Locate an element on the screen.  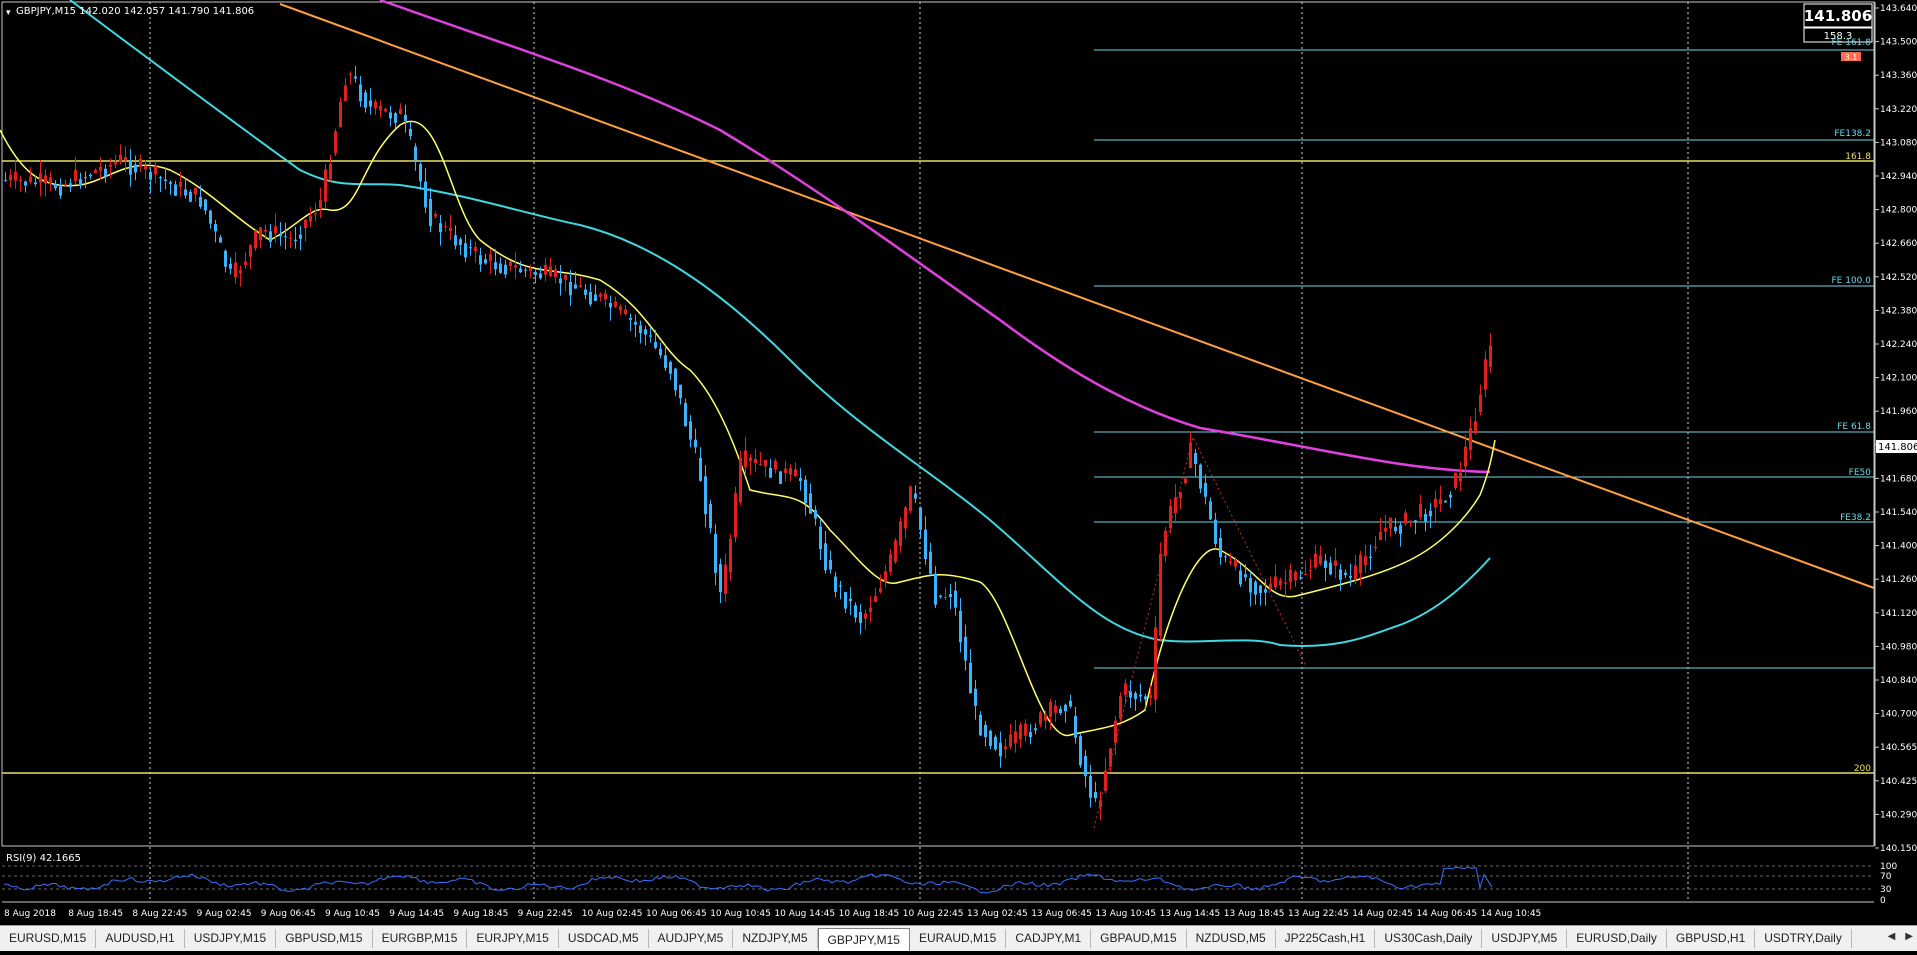
chart-menu-icon: ▾ is located at coordinates (8, 13).